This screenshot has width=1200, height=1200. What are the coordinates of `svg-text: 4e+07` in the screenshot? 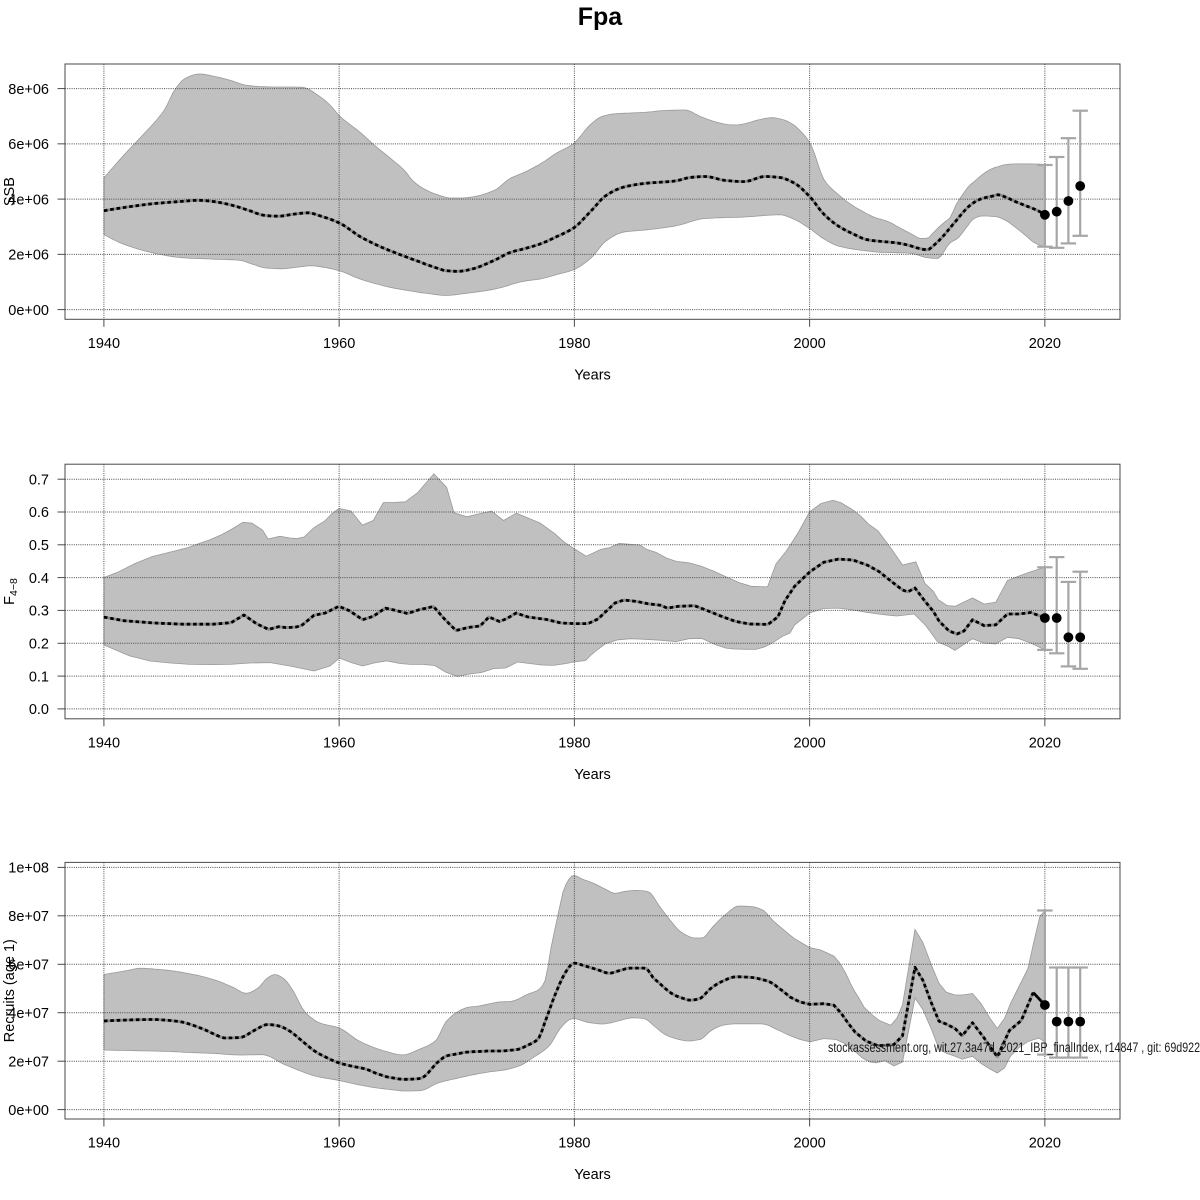 It's located at (28, 1014).